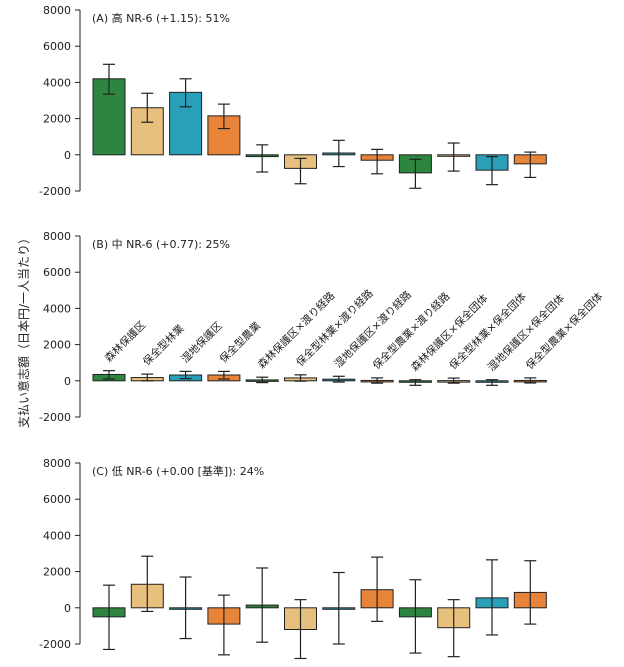 The image size is (624, 667). I want to click on y-tick-label-b: 0, so click(67, 381).